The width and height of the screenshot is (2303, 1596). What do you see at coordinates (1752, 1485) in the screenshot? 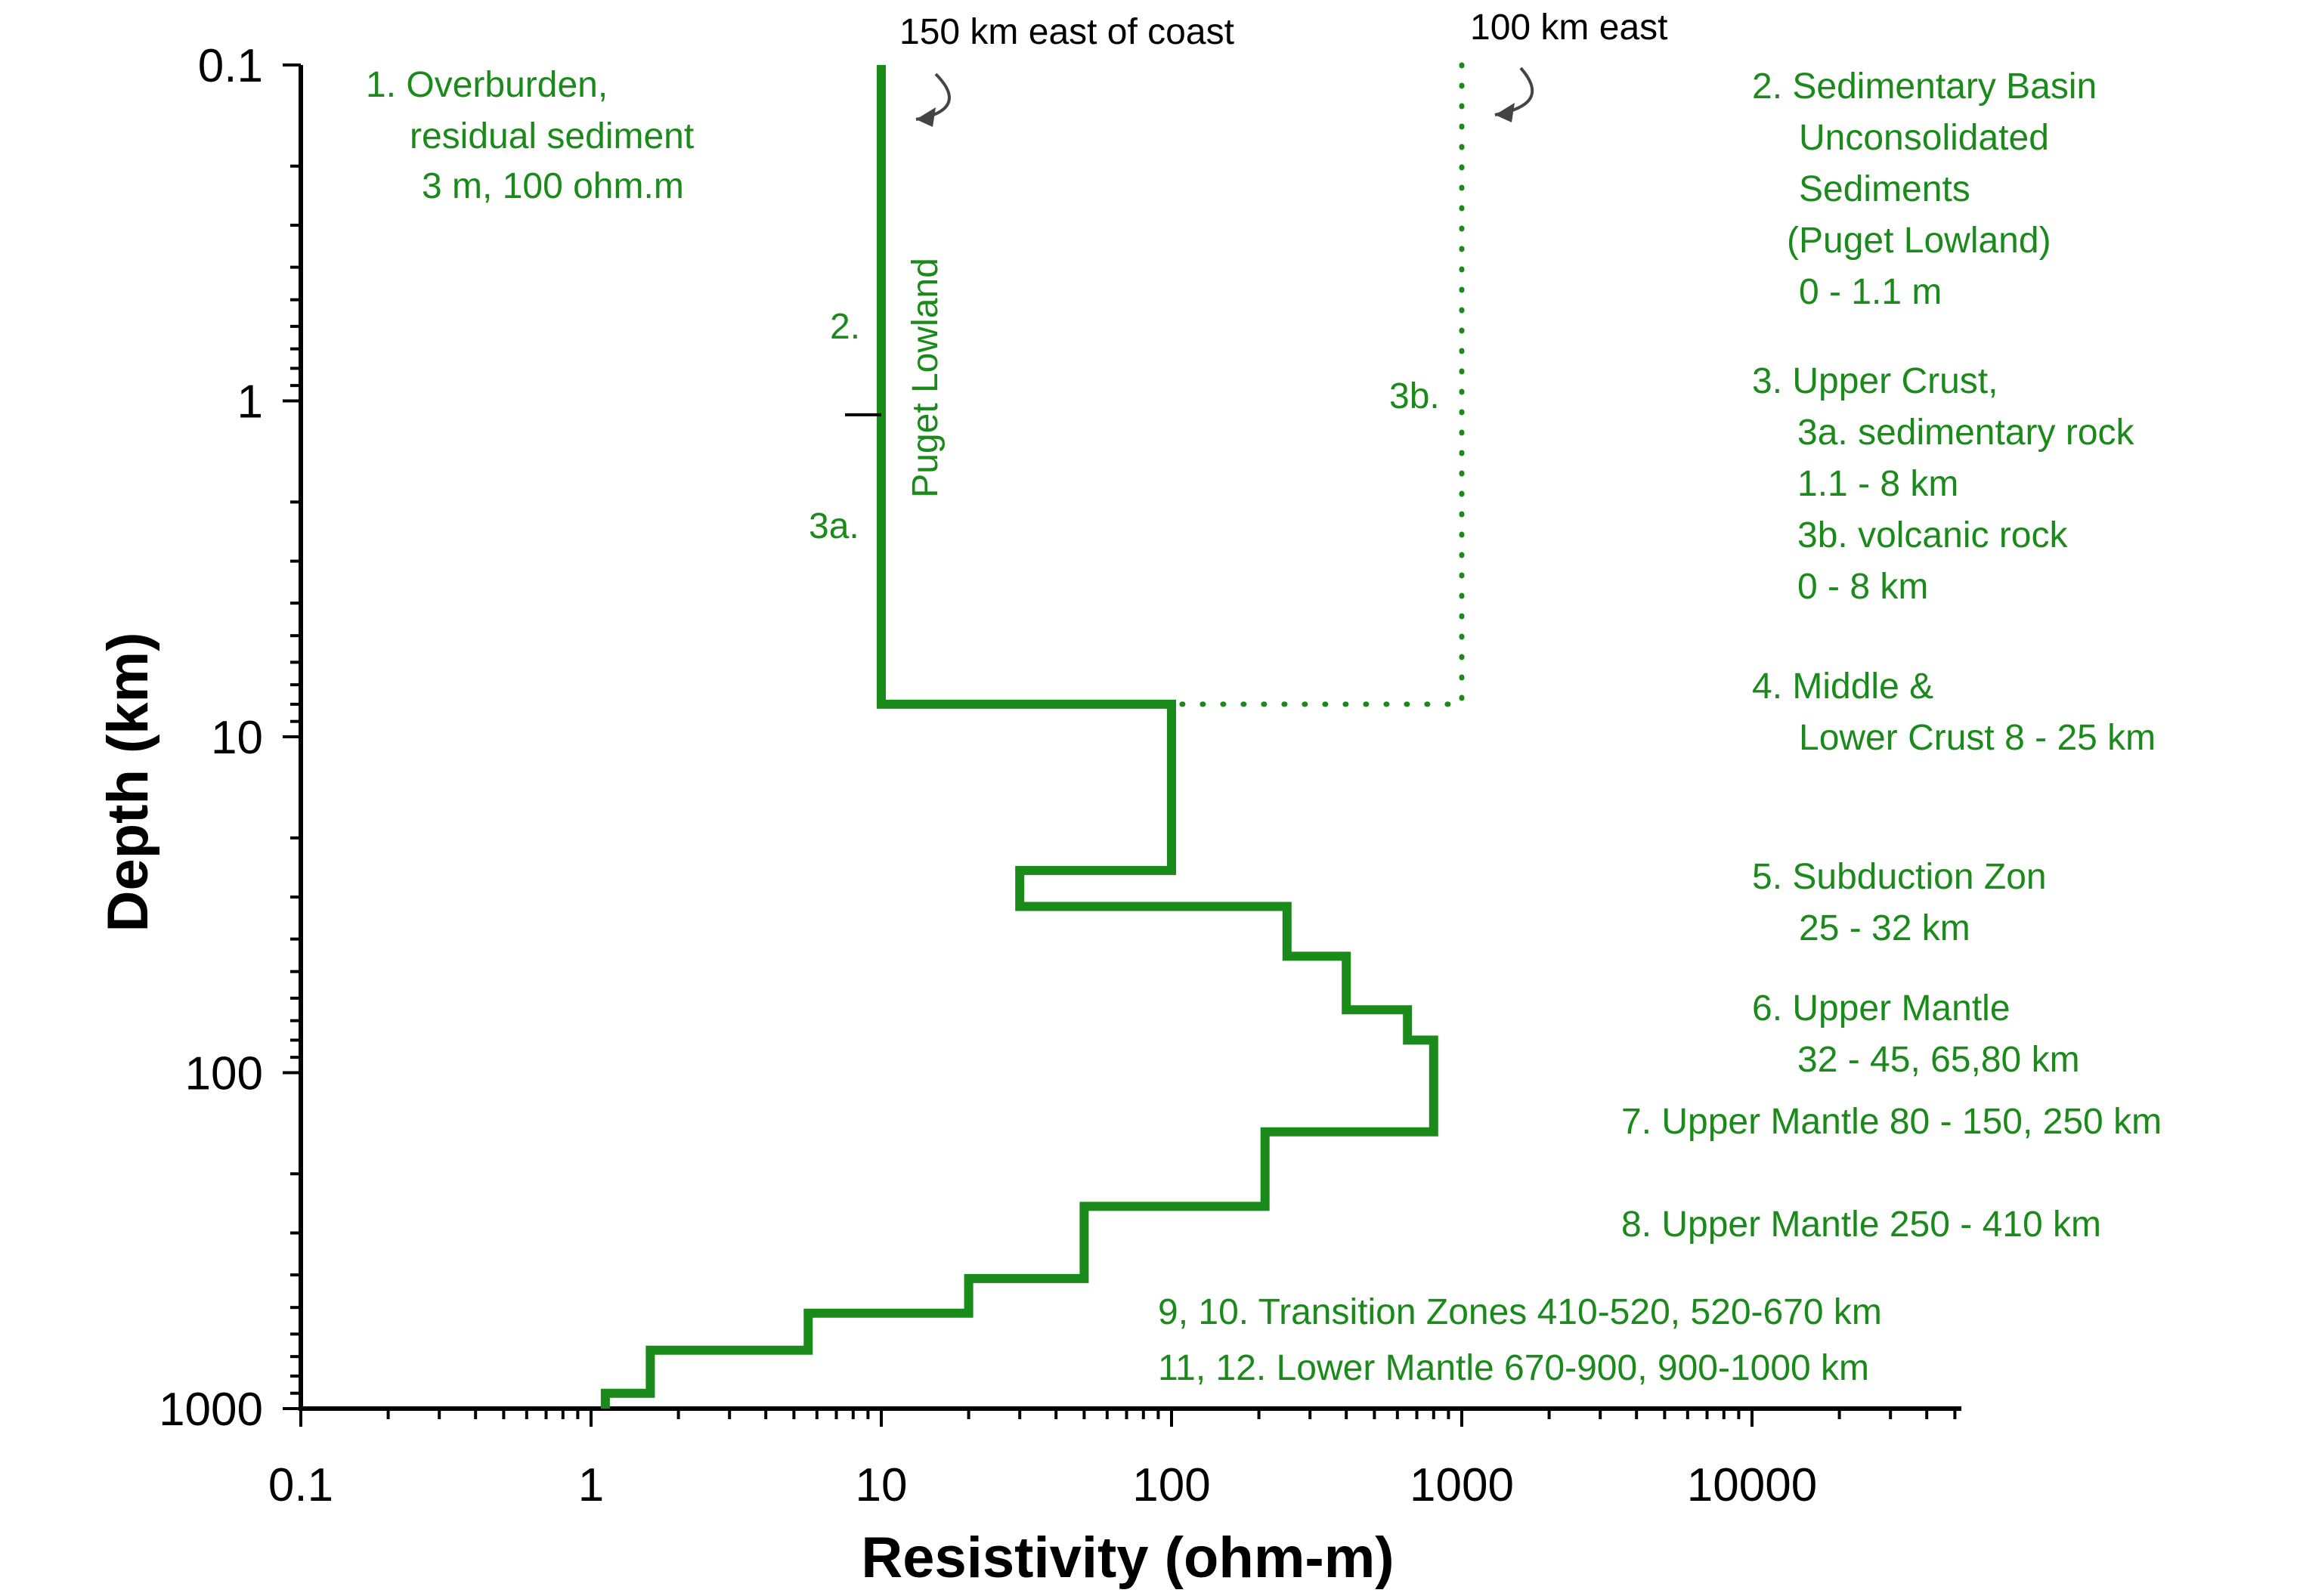
I see `x-tick-label: 10000` at bounding box center [1752, 1485].